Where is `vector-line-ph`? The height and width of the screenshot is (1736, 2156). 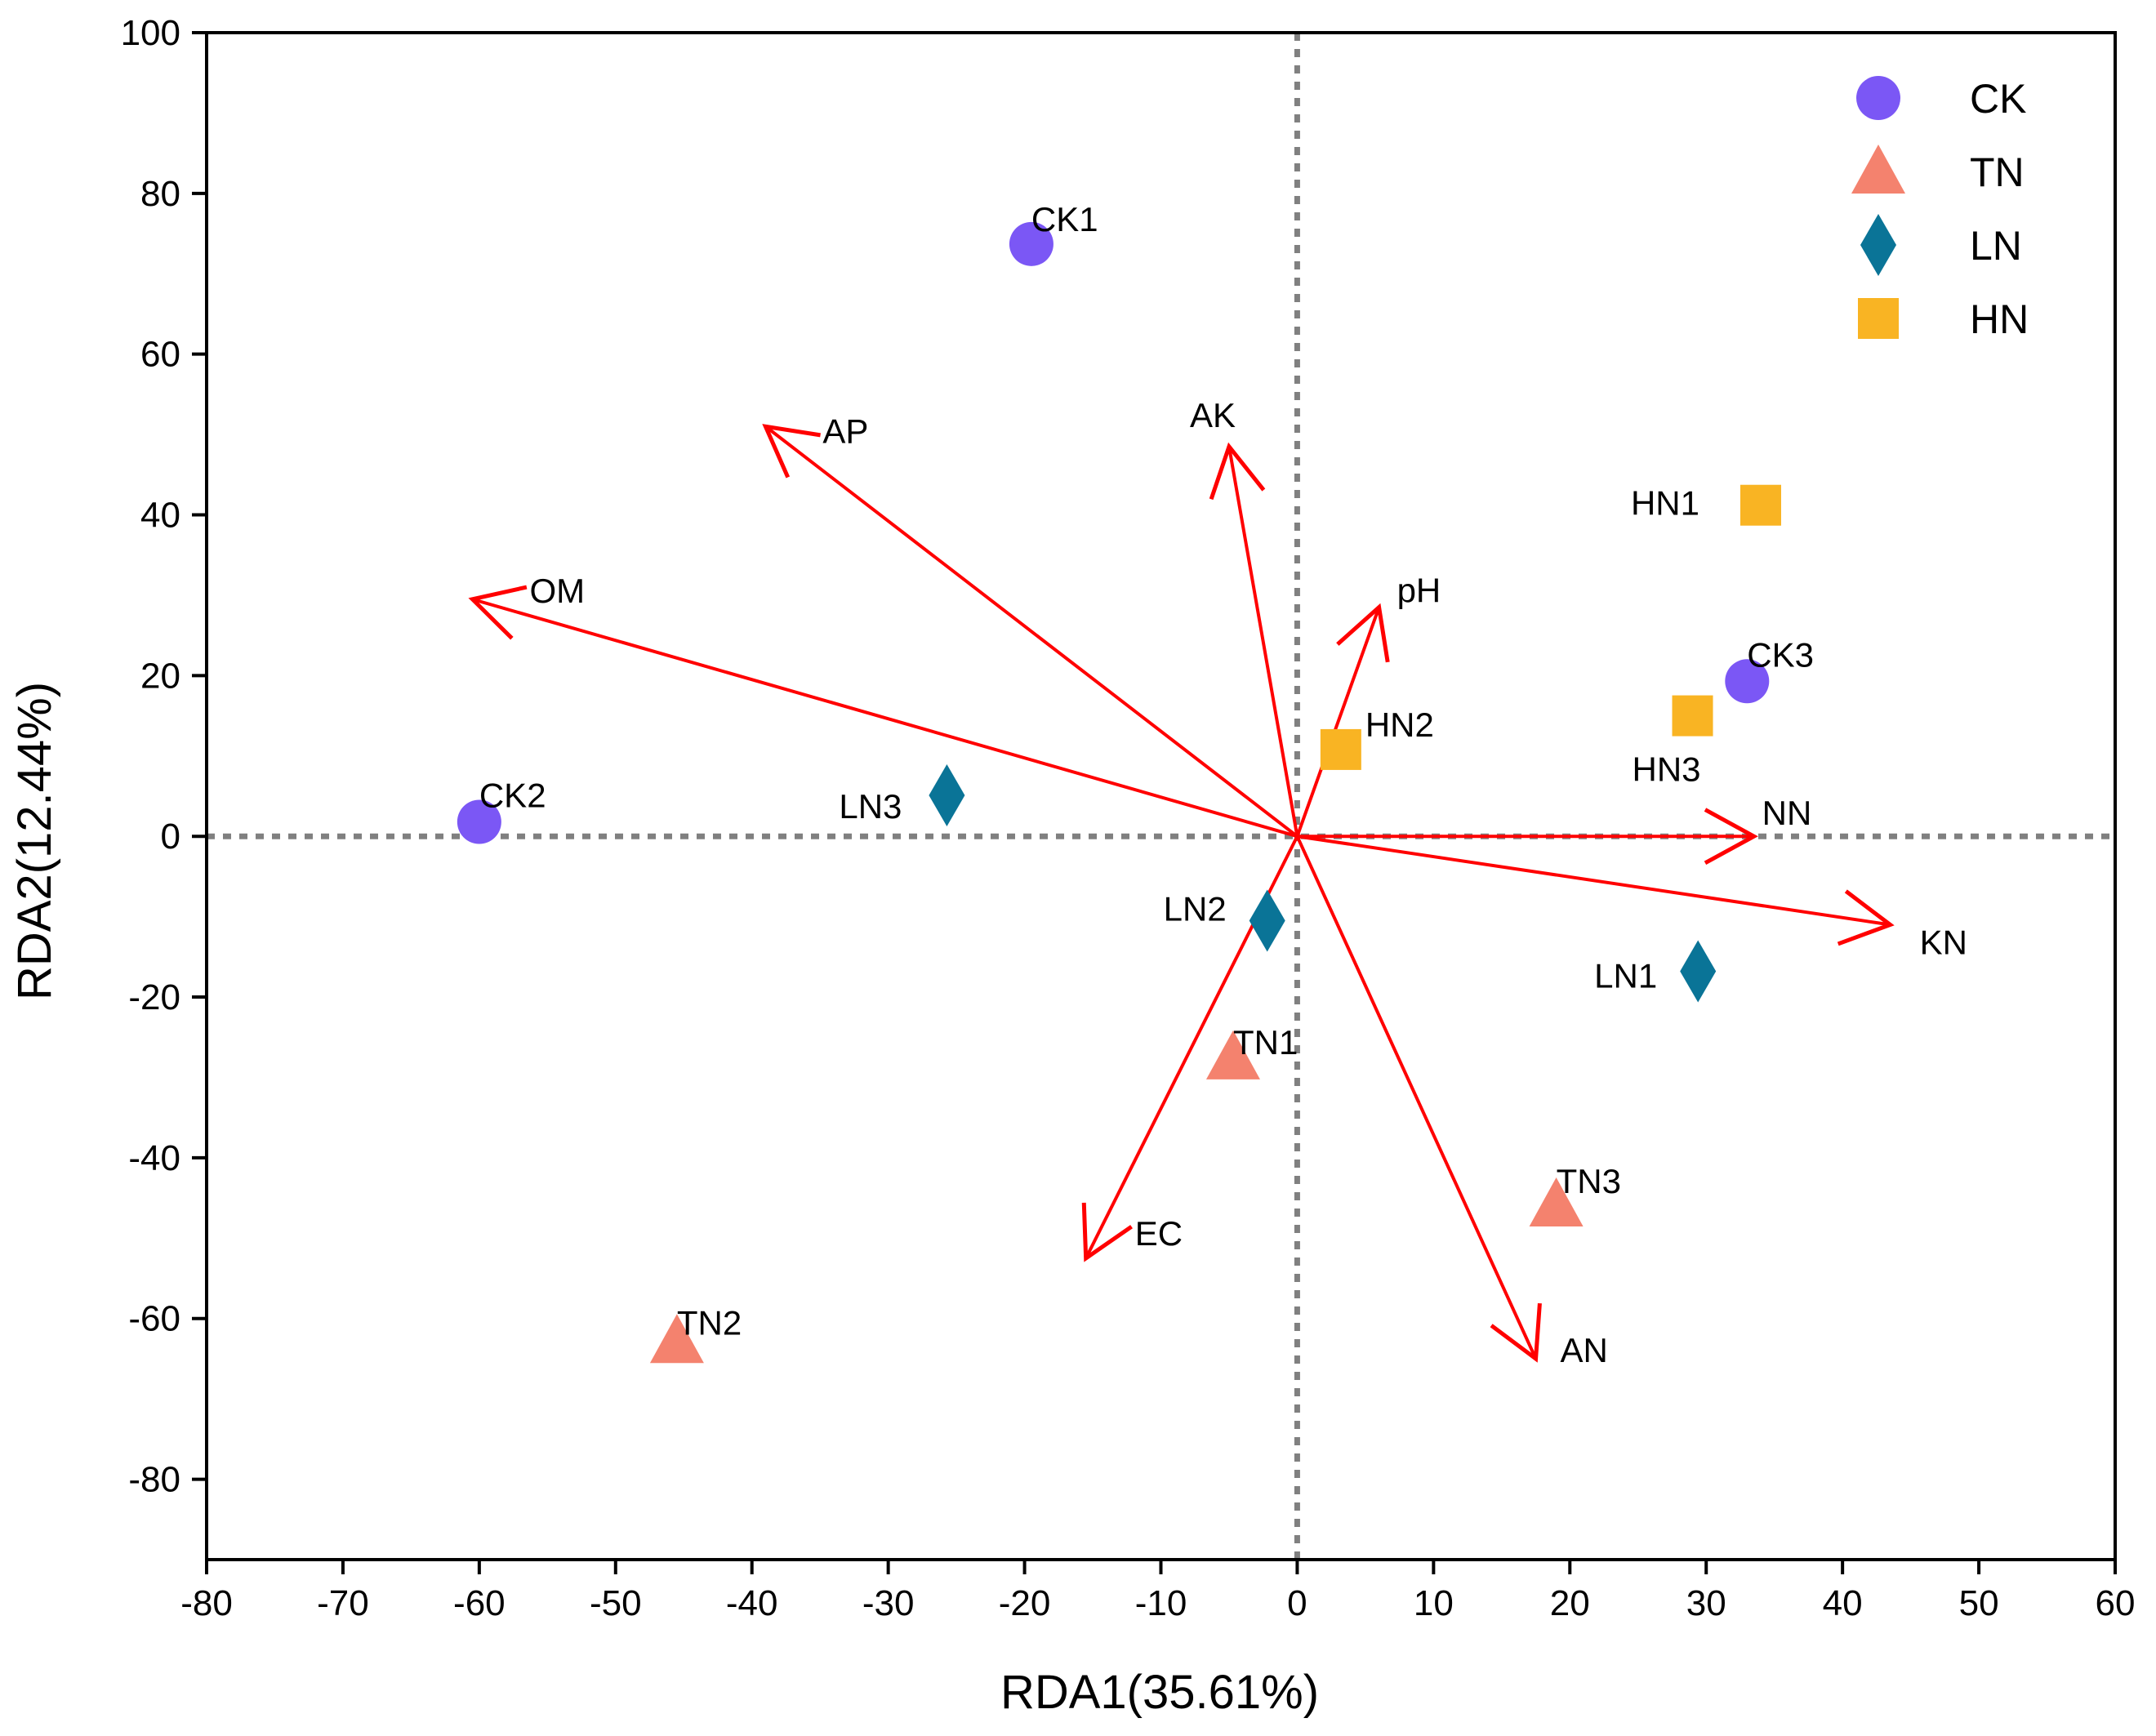
vector-line-ph is located at coordinates (1338, 722).